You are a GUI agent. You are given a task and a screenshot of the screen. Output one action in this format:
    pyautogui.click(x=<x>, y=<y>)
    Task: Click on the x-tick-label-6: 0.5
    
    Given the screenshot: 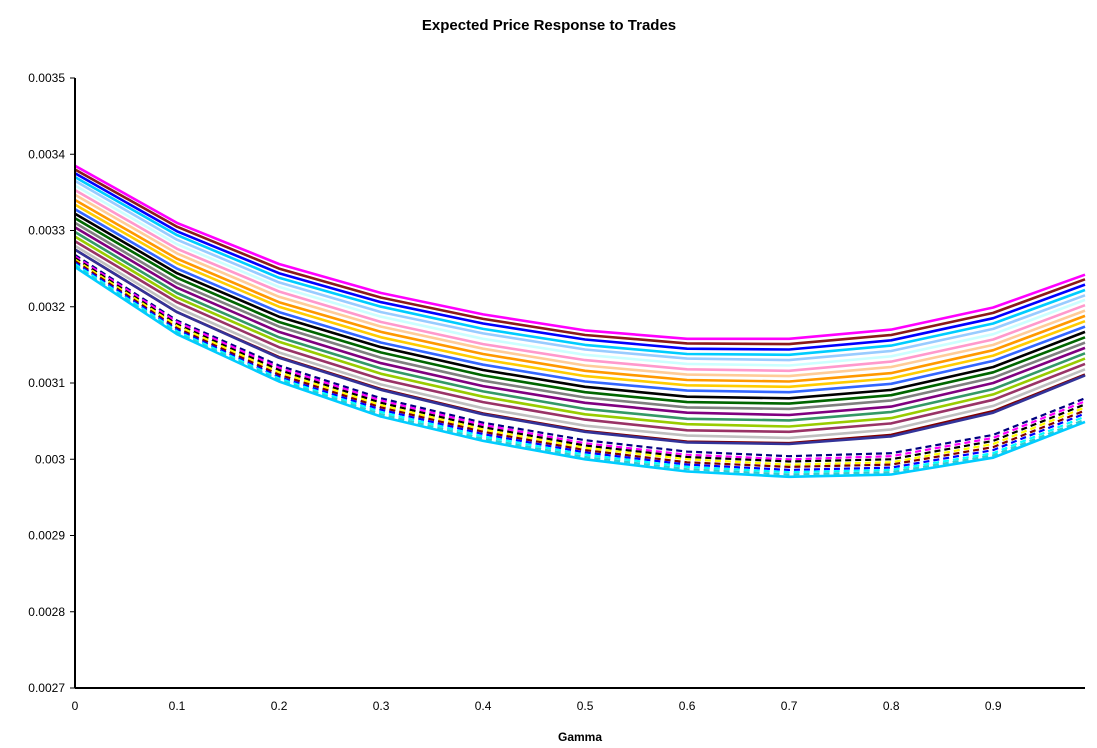 What is the action you would take?
    pyautogui.click(x=585, y=706)
    